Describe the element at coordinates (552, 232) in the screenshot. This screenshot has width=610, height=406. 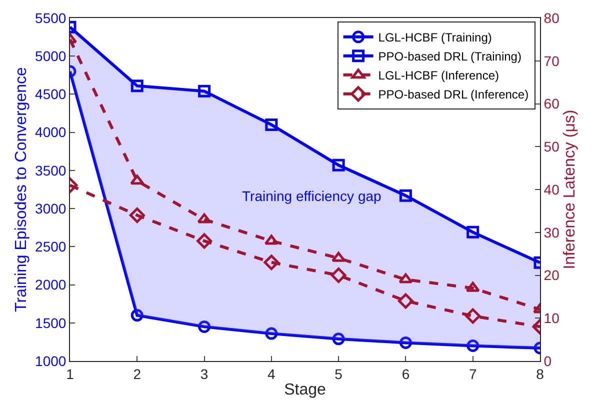
I see `y2-tick-label: 30` at that location.